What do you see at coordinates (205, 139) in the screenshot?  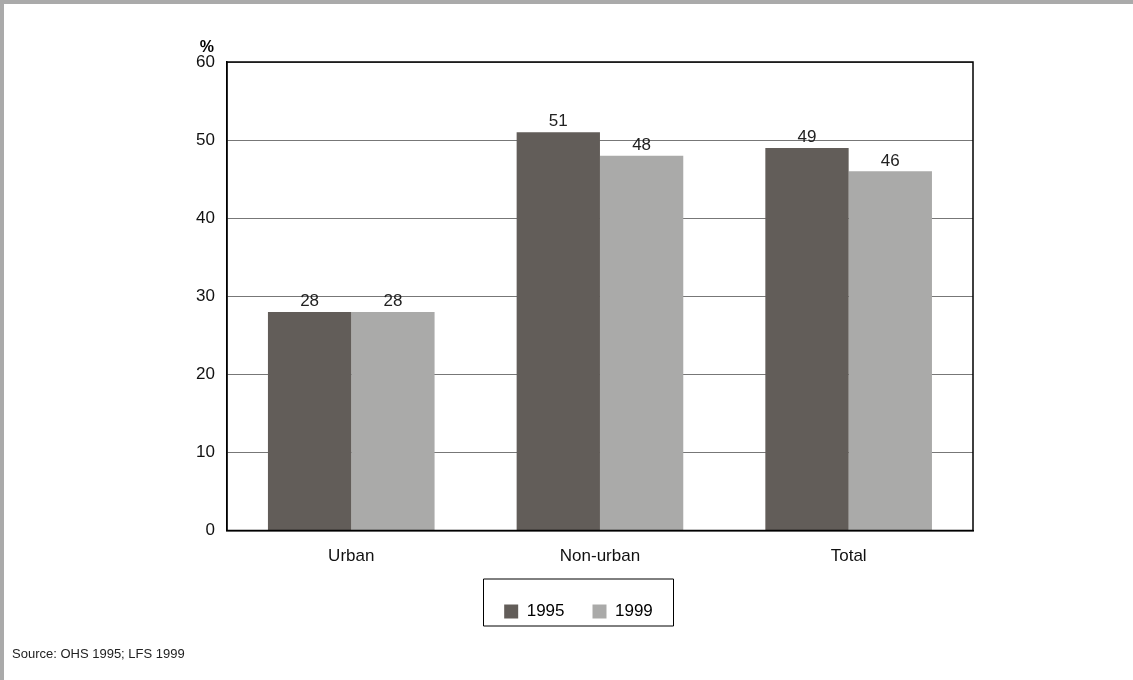 I see `y-tick-label: 50` at bounding box center [205, 139].